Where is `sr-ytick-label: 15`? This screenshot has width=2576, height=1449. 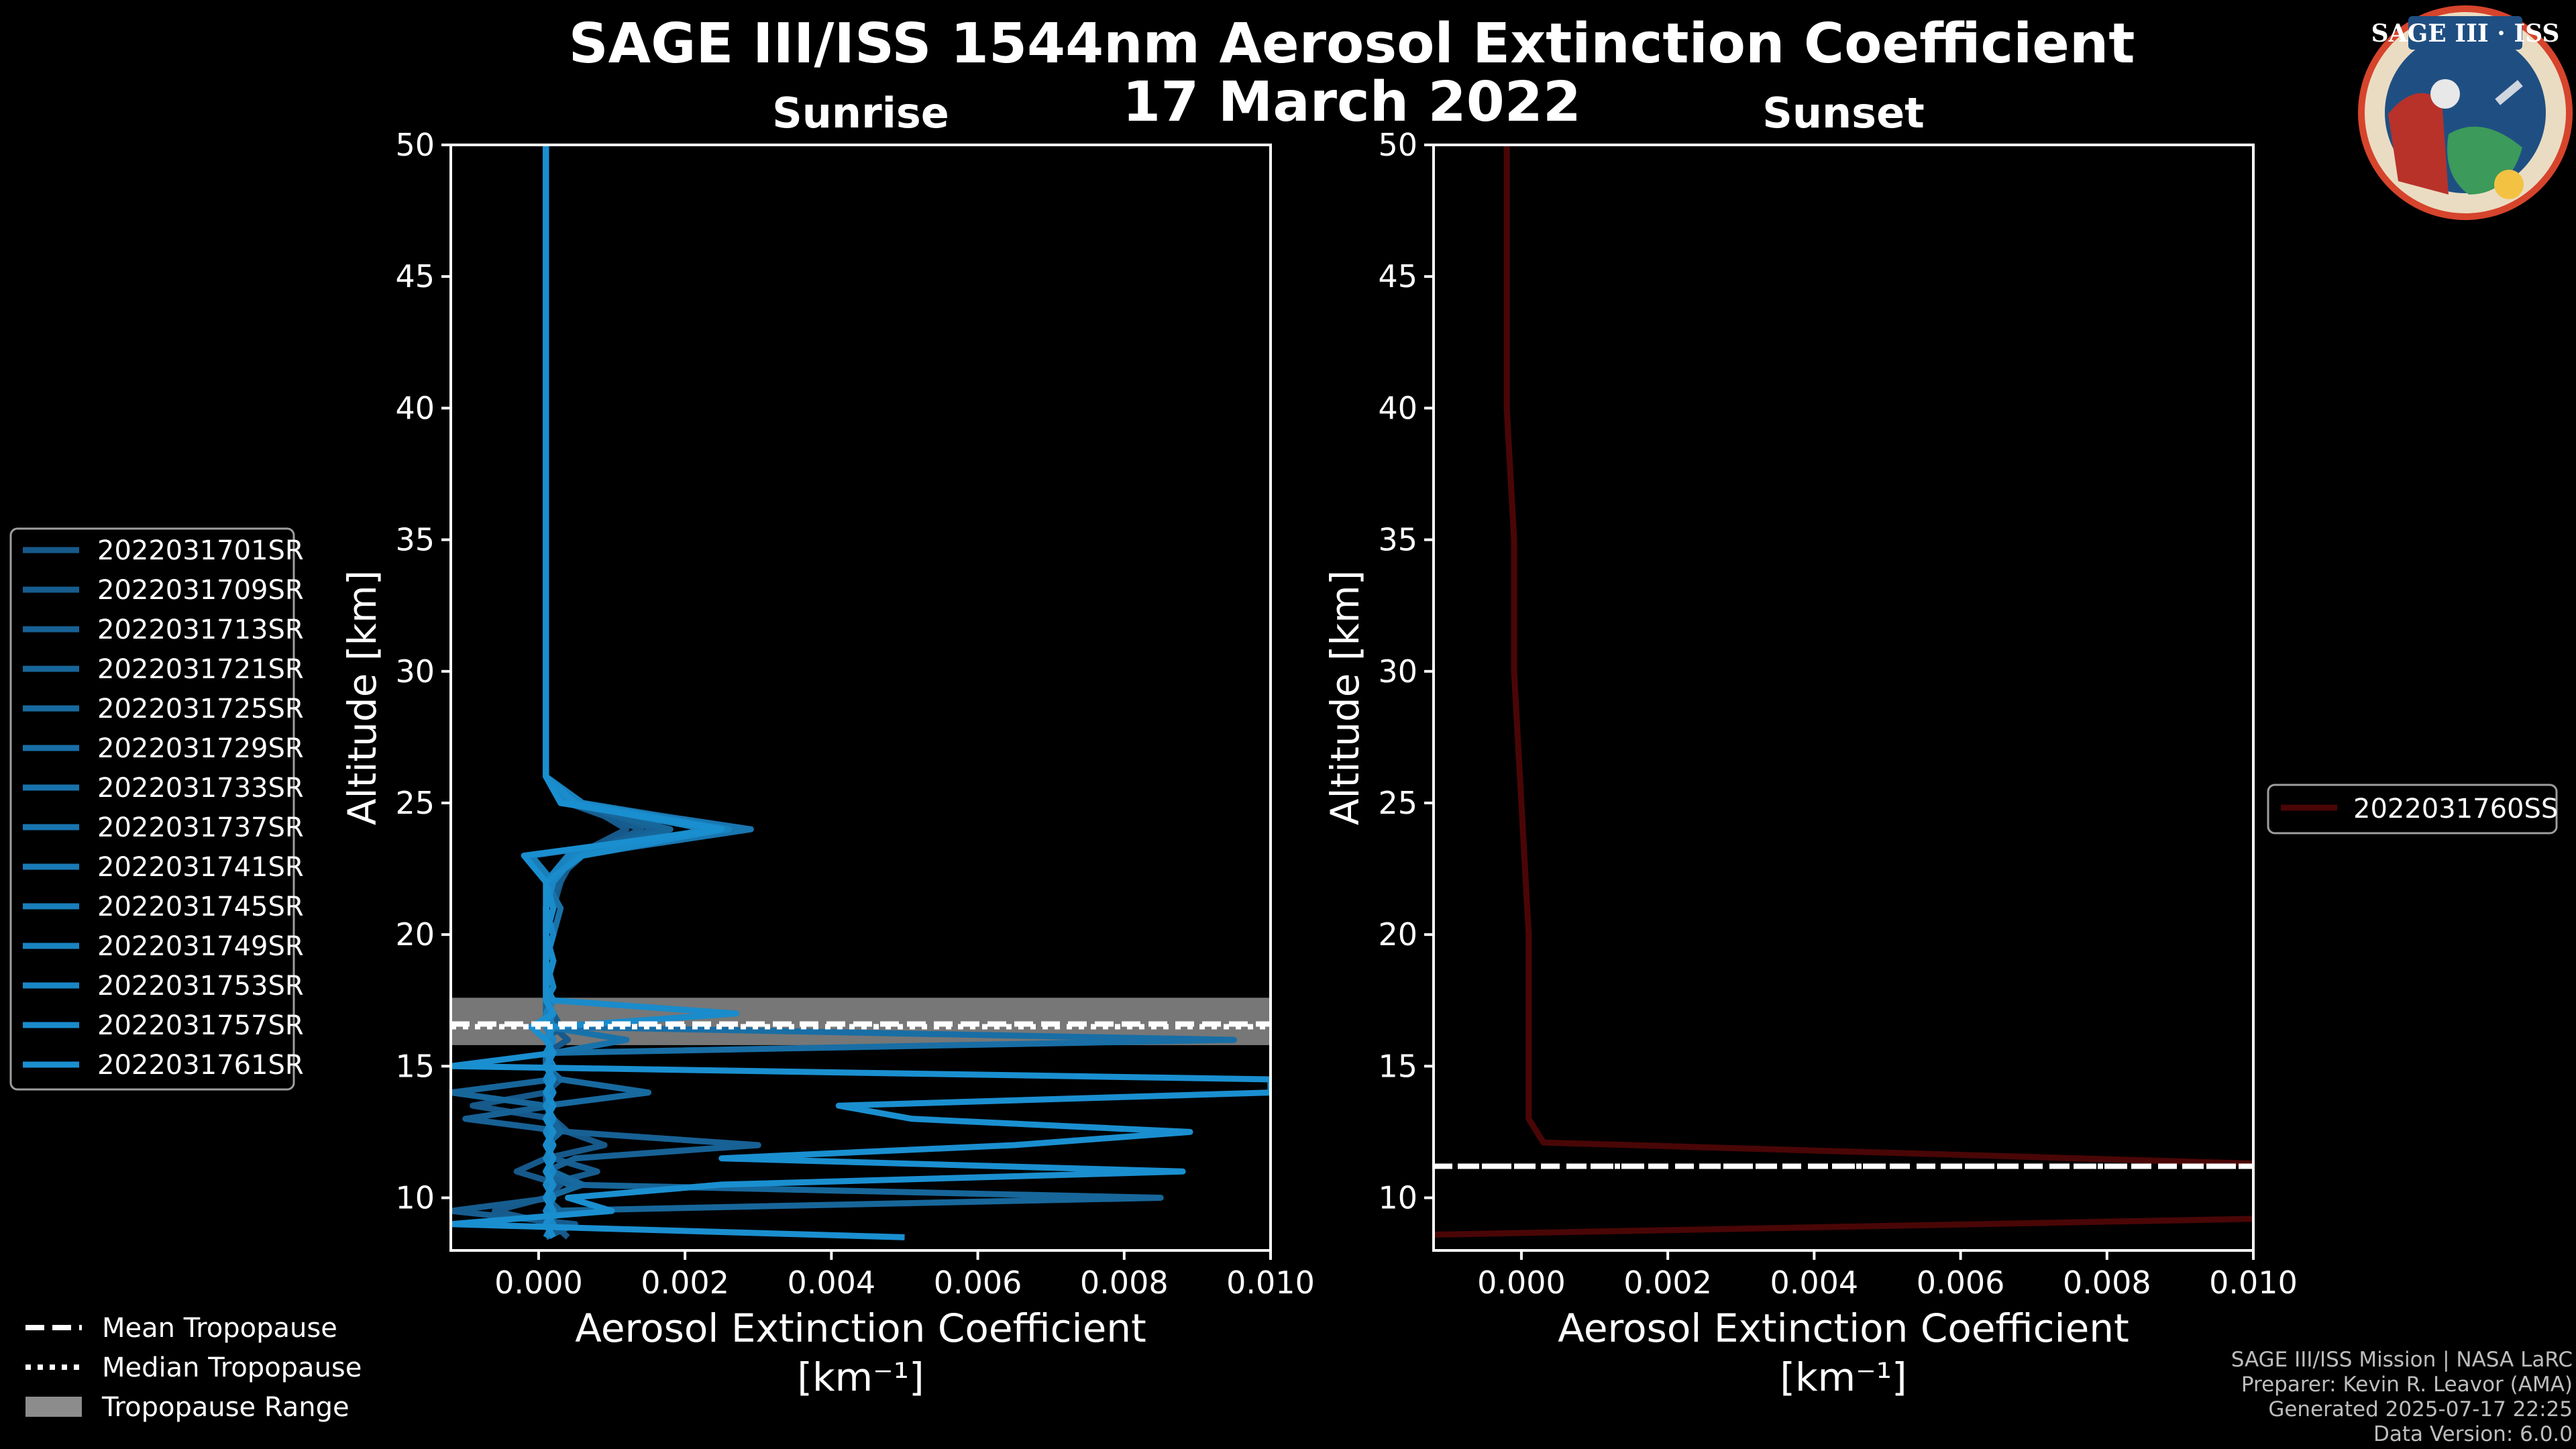 sr-ytick-label: 15 is located at coordinates (415, 1066).